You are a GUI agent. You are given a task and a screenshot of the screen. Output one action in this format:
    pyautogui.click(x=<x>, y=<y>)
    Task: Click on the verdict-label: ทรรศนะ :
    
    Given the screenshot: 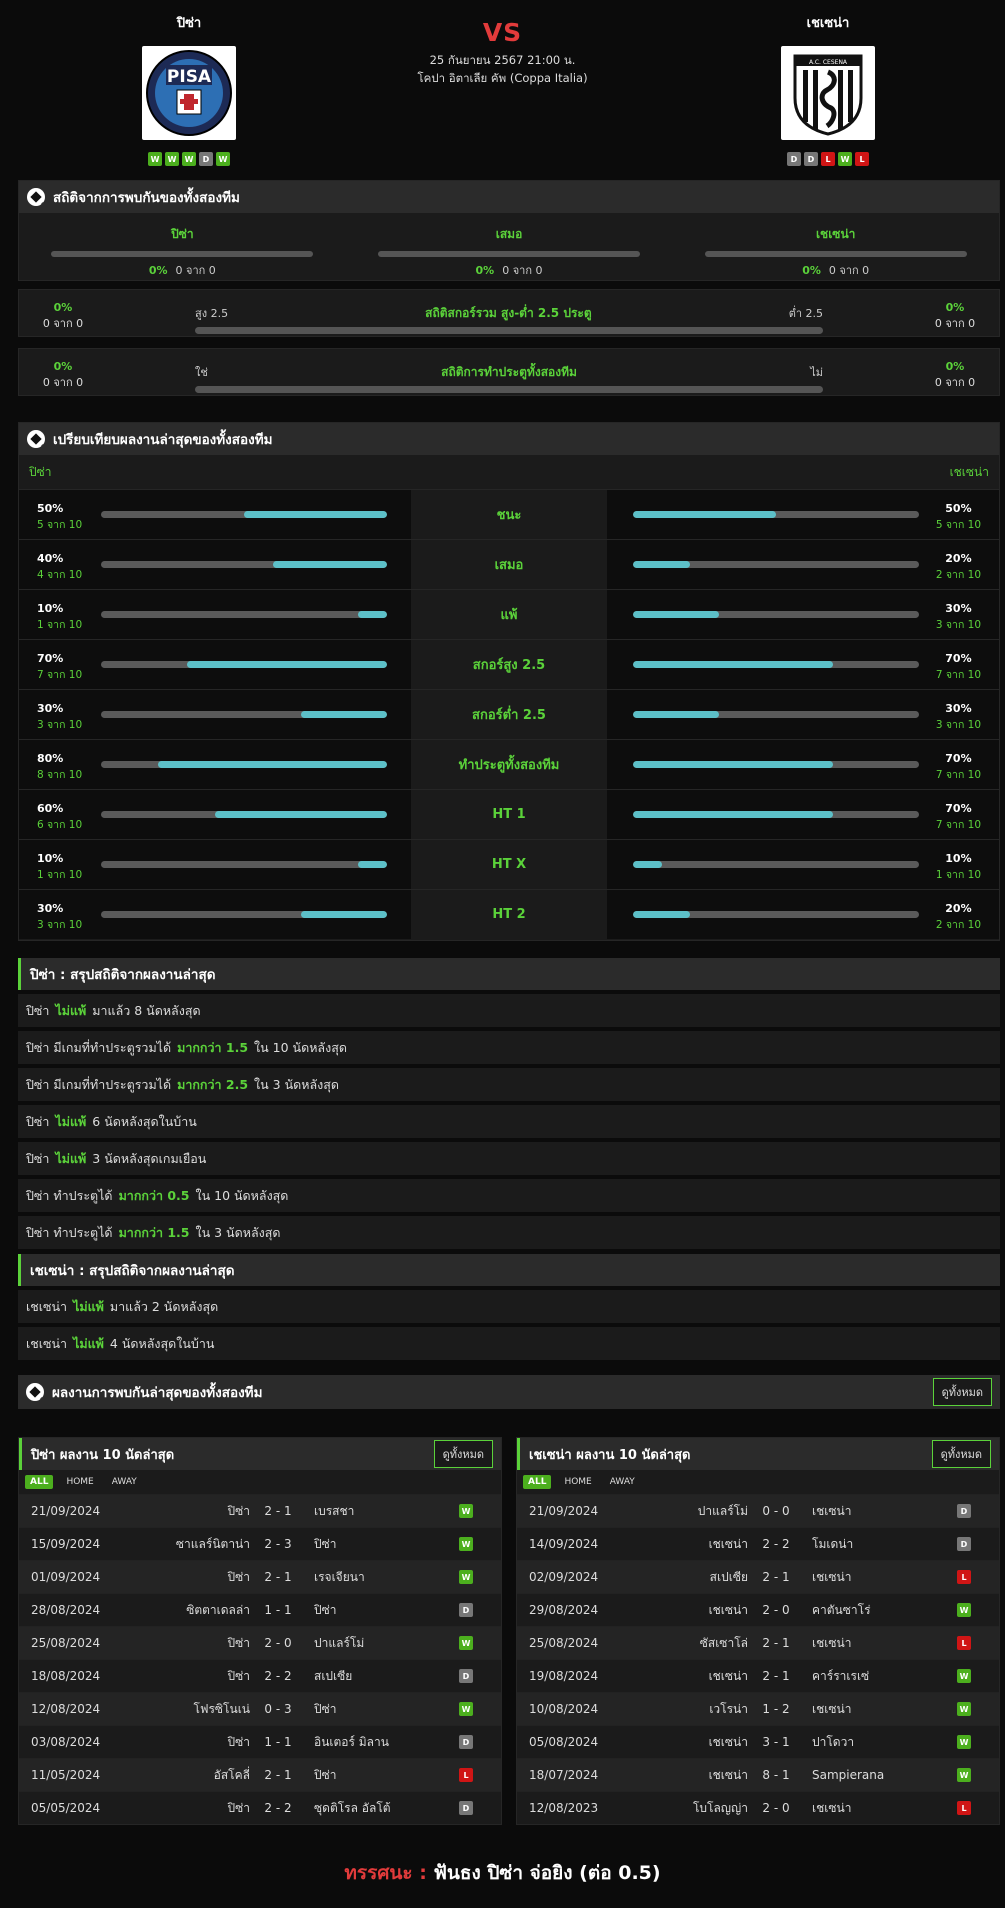 What is the action you would take?
    pyautogui.click(x=385, y=1873)
    